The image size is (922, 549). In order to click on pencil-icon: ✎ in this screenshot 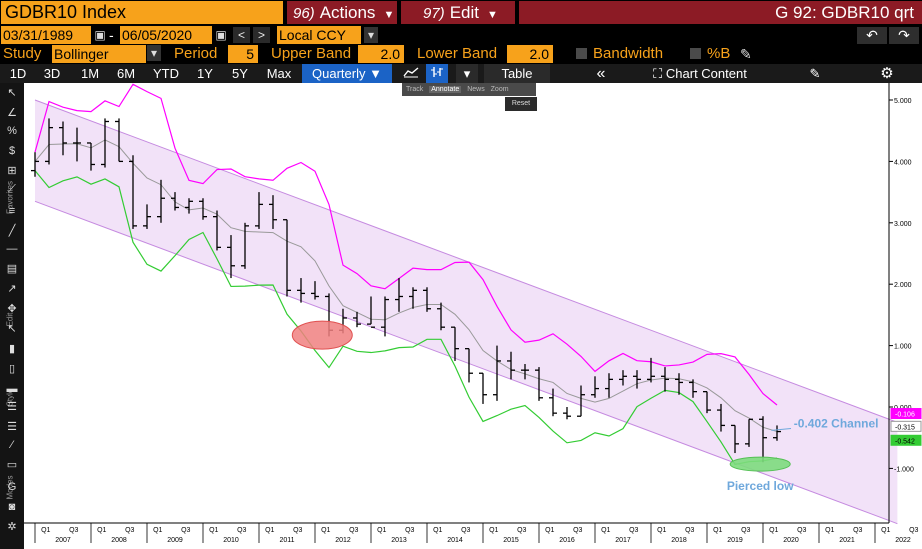, I will do `click(746, 54)`.